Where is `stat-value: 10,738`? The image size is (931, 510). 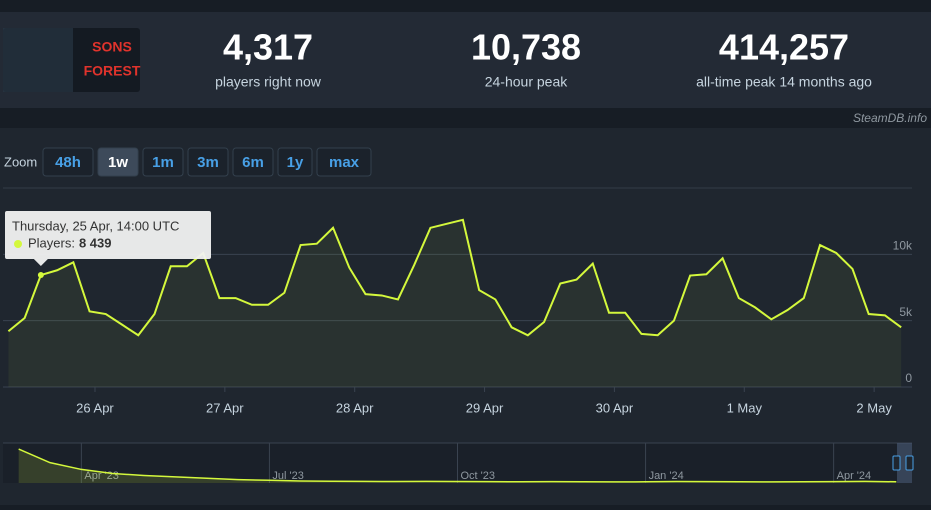 stat-value: 10,738 is located at coordinates (526, 47).